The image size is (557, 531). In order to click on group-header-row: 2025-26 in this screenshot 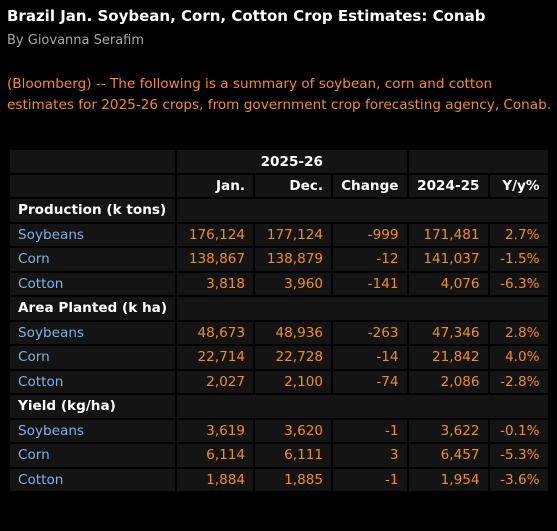, I will do `click(278, 161)`.